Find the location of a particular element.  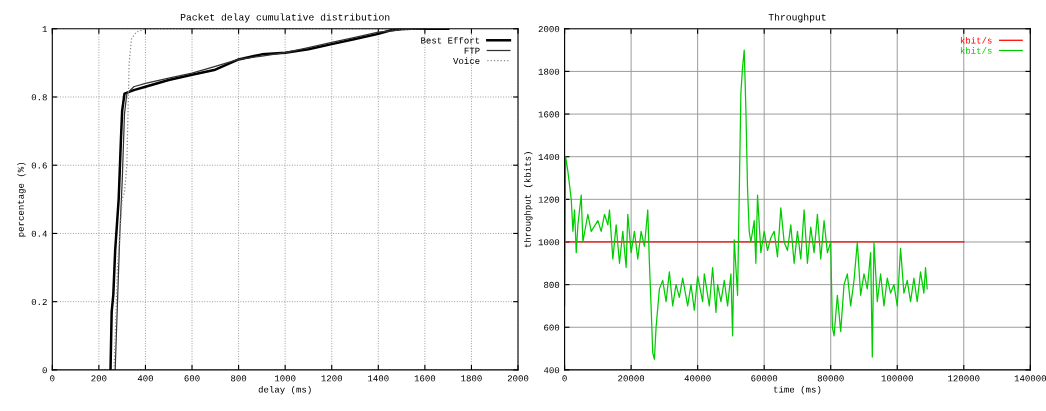

y-tick-label: 1600 is located at coordinates (549, 114).